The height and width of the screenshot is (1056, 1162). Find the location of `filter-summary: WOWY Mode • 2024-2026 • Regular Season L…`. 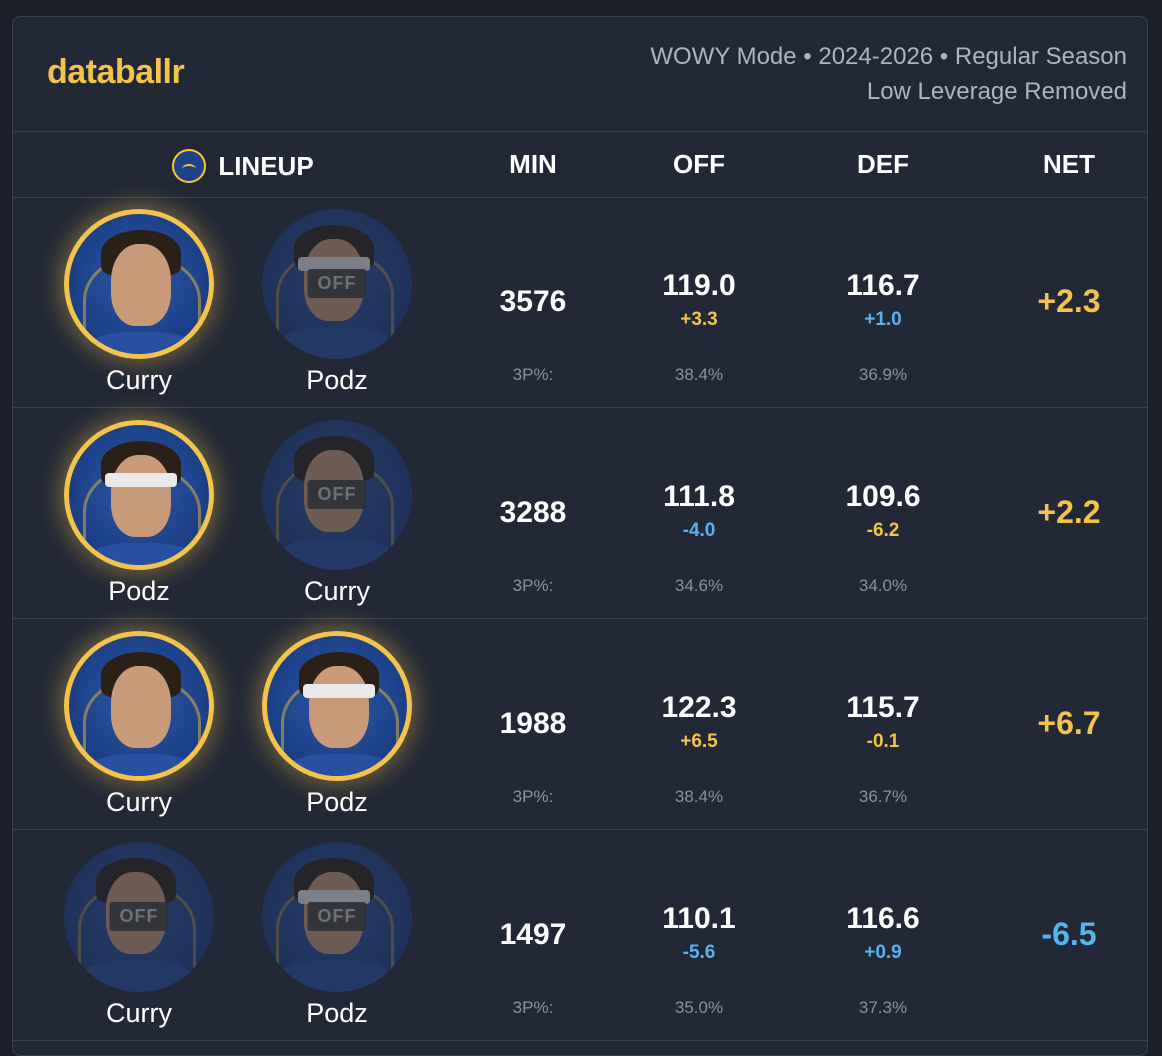

filter-summary: WOWY Mode • 2024-2026 • Regular Season L… is located at coordinates (888, 74).